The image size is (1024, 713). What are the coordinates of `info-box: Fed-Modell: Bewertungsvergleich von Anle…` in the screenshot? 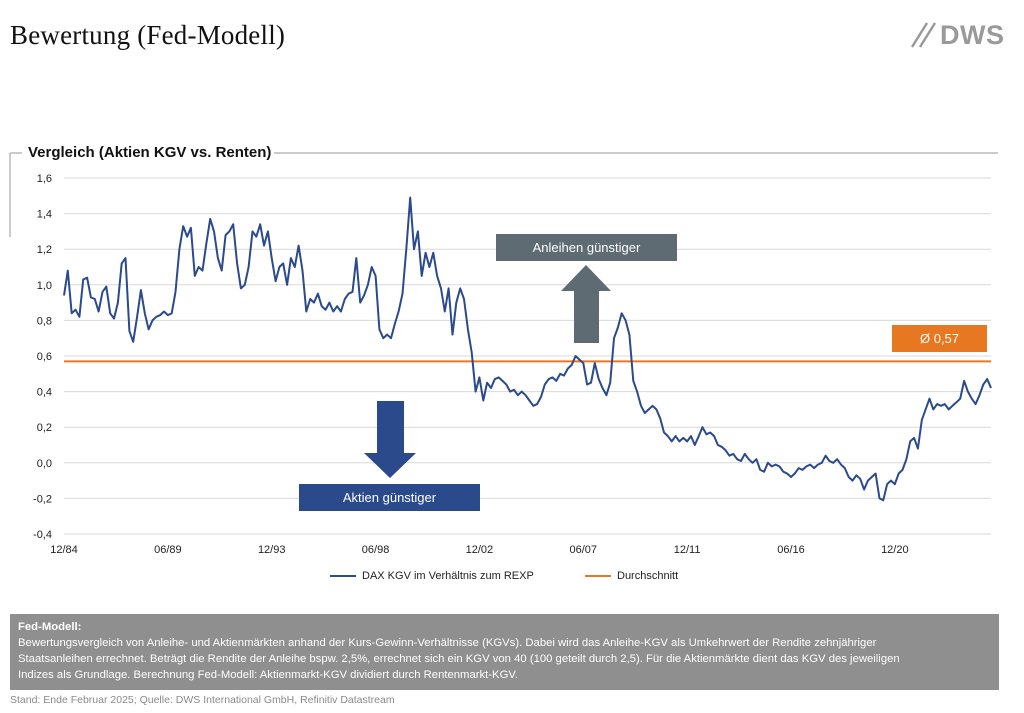 It's located at (504, 652).